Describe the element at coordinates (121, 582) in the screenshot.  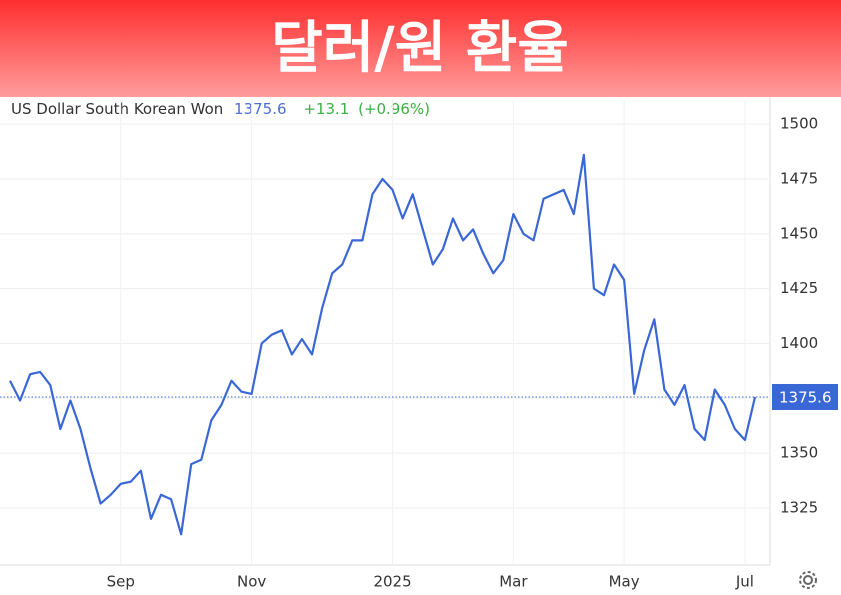
I see `x-tick-label: Sep` at that location.